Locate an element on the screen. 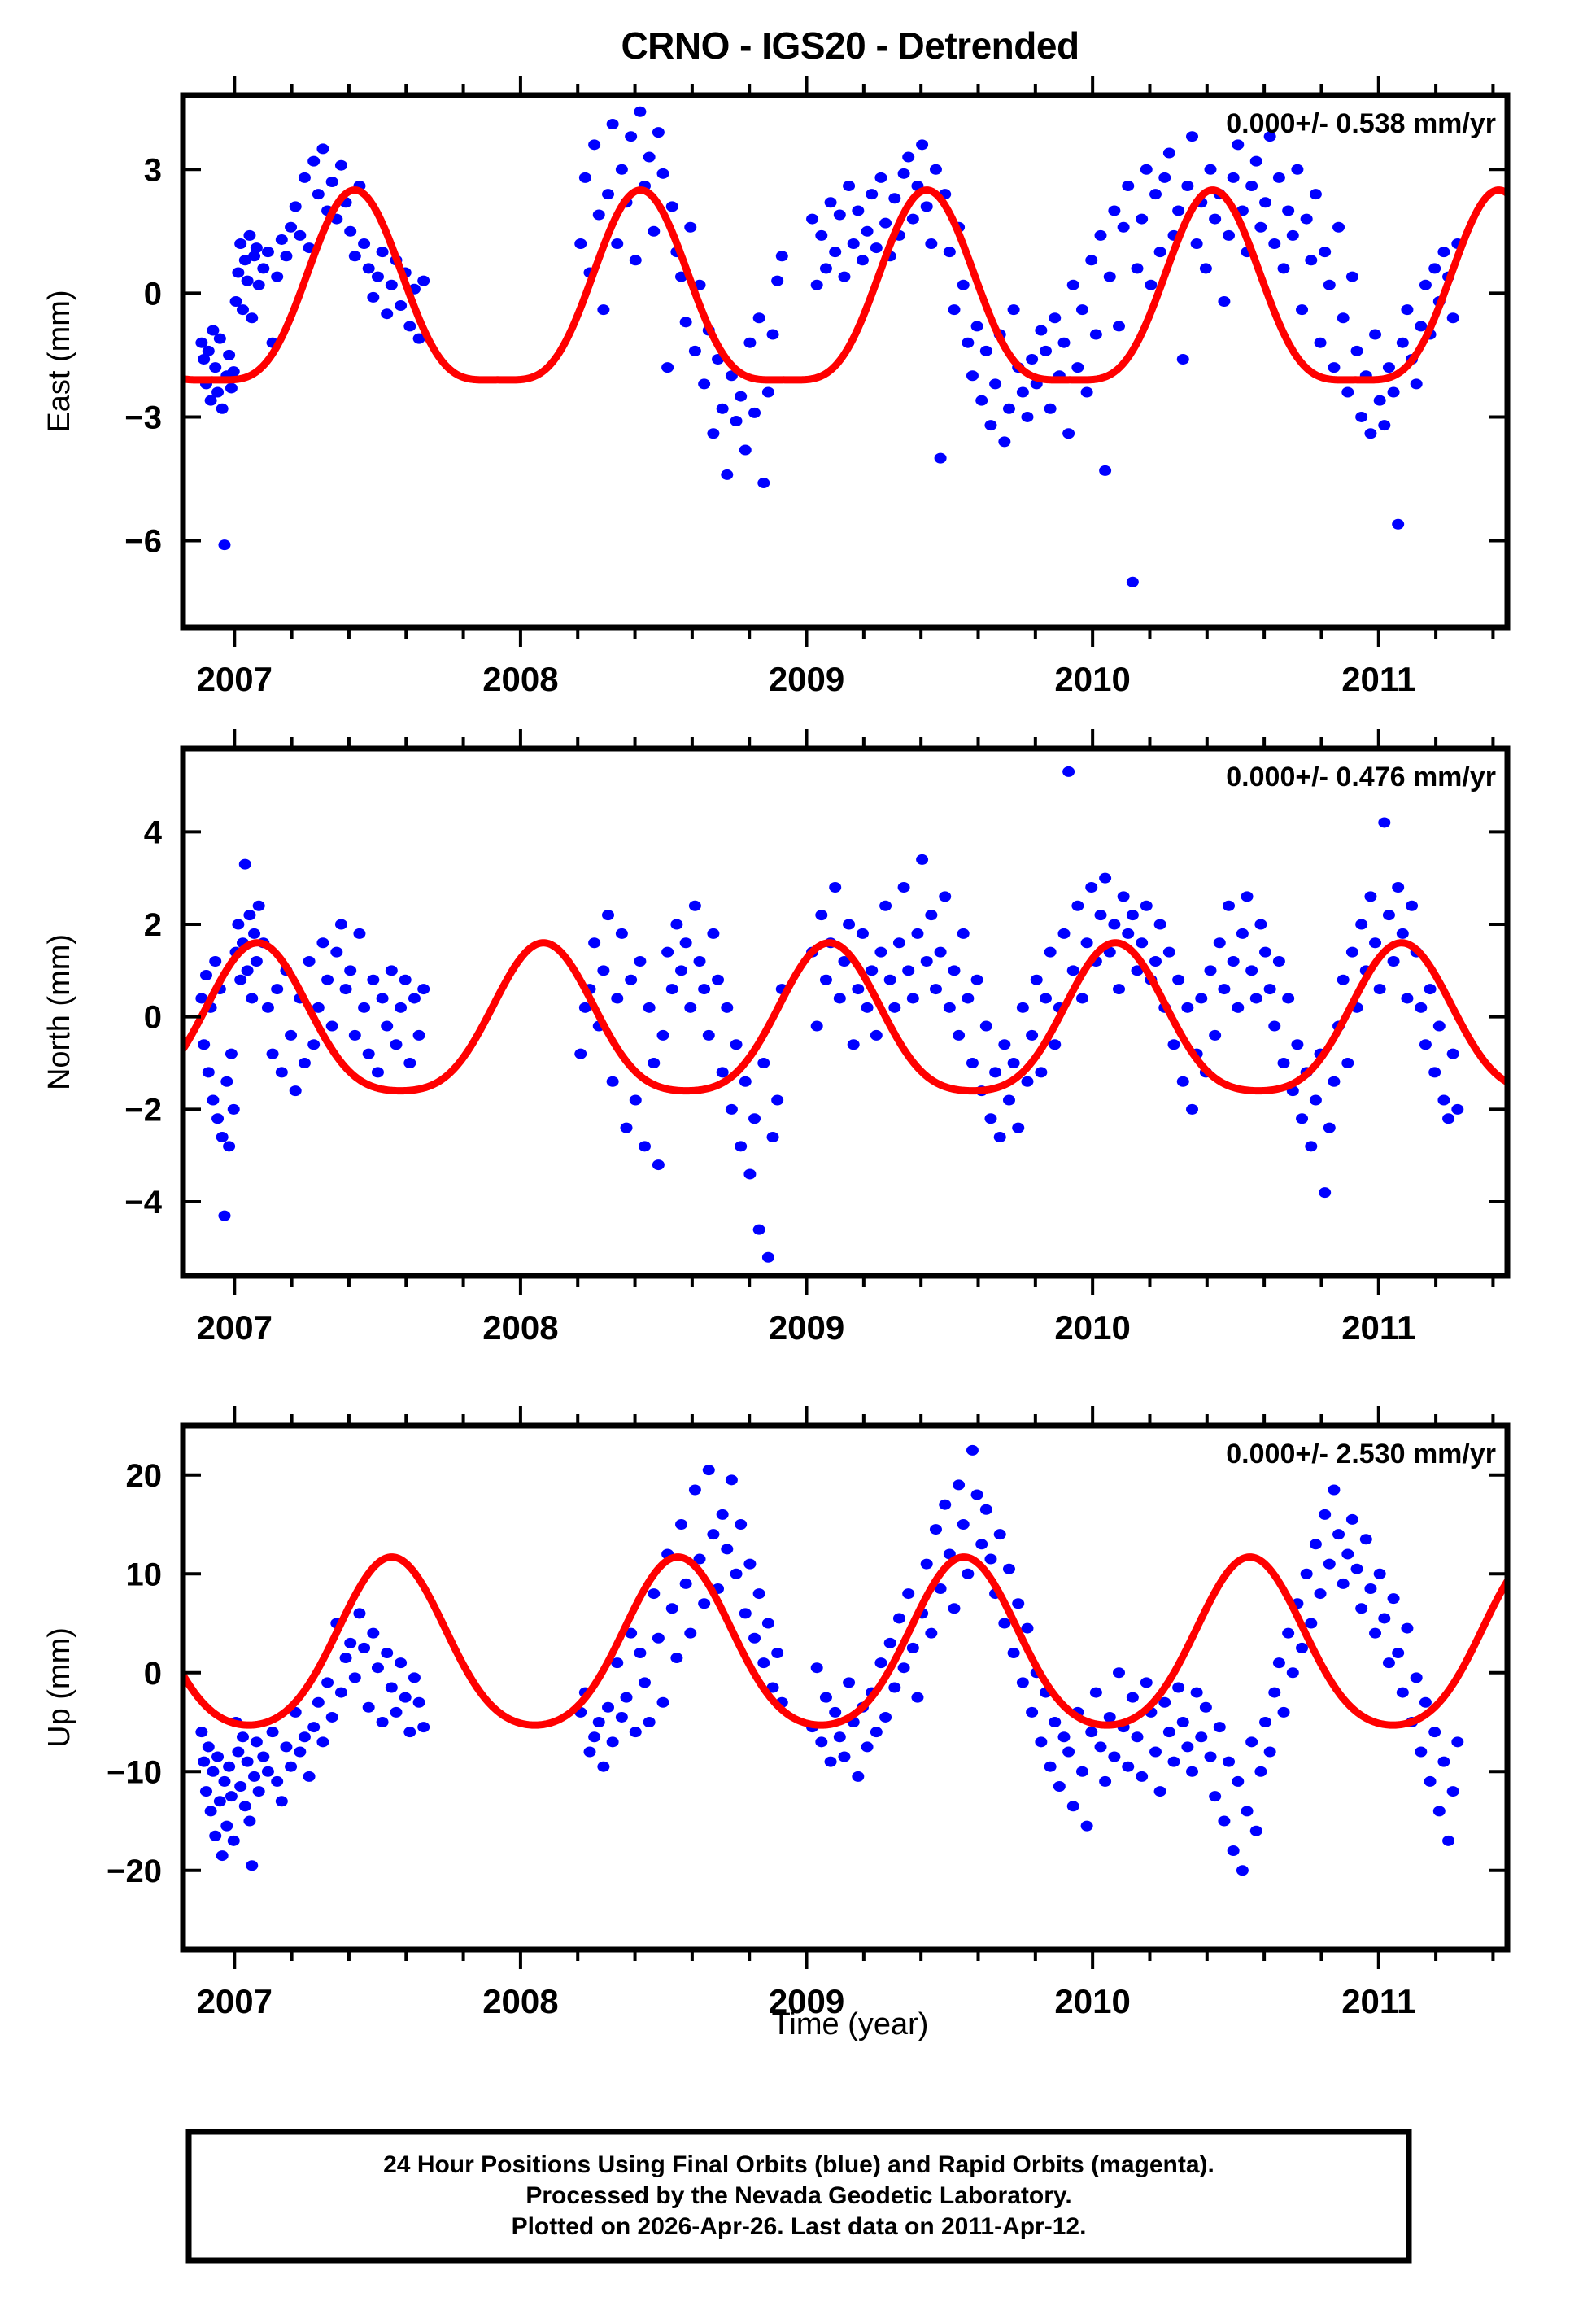 The width and height of the screenshot is (1596, 2310). y-tick-label: 3 is located at coordinates (153, 170).